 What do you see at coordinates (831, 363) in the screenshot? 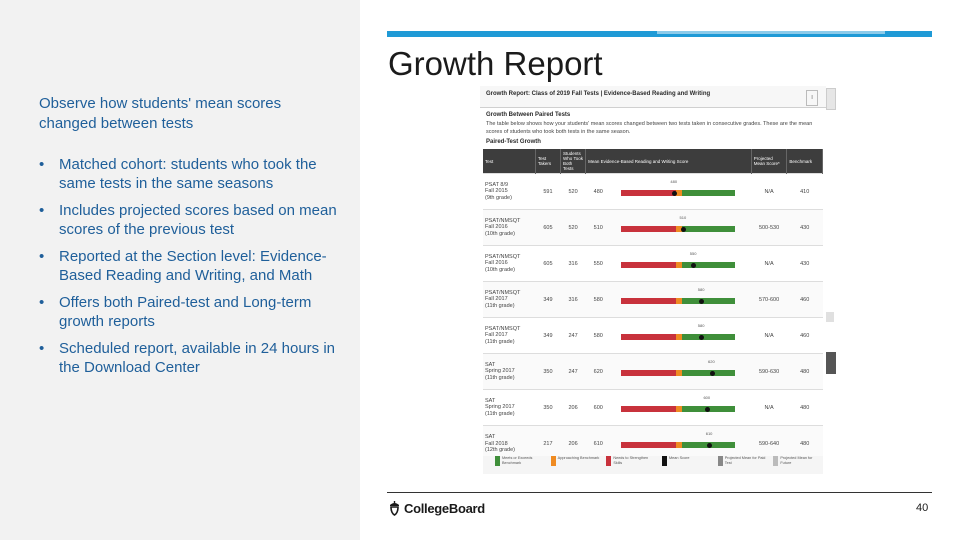
I see `adjacent-window-edge` at bounding box center [831, 363].